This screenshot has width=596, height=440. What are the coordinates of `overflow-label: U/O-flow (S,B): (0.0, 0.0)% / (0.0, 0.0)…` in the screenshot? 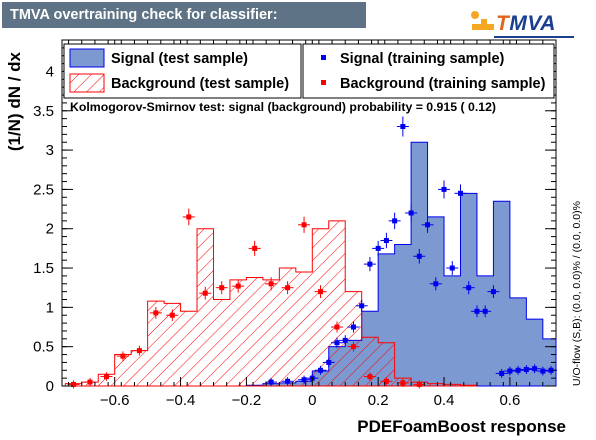 It's located at (577, 293).